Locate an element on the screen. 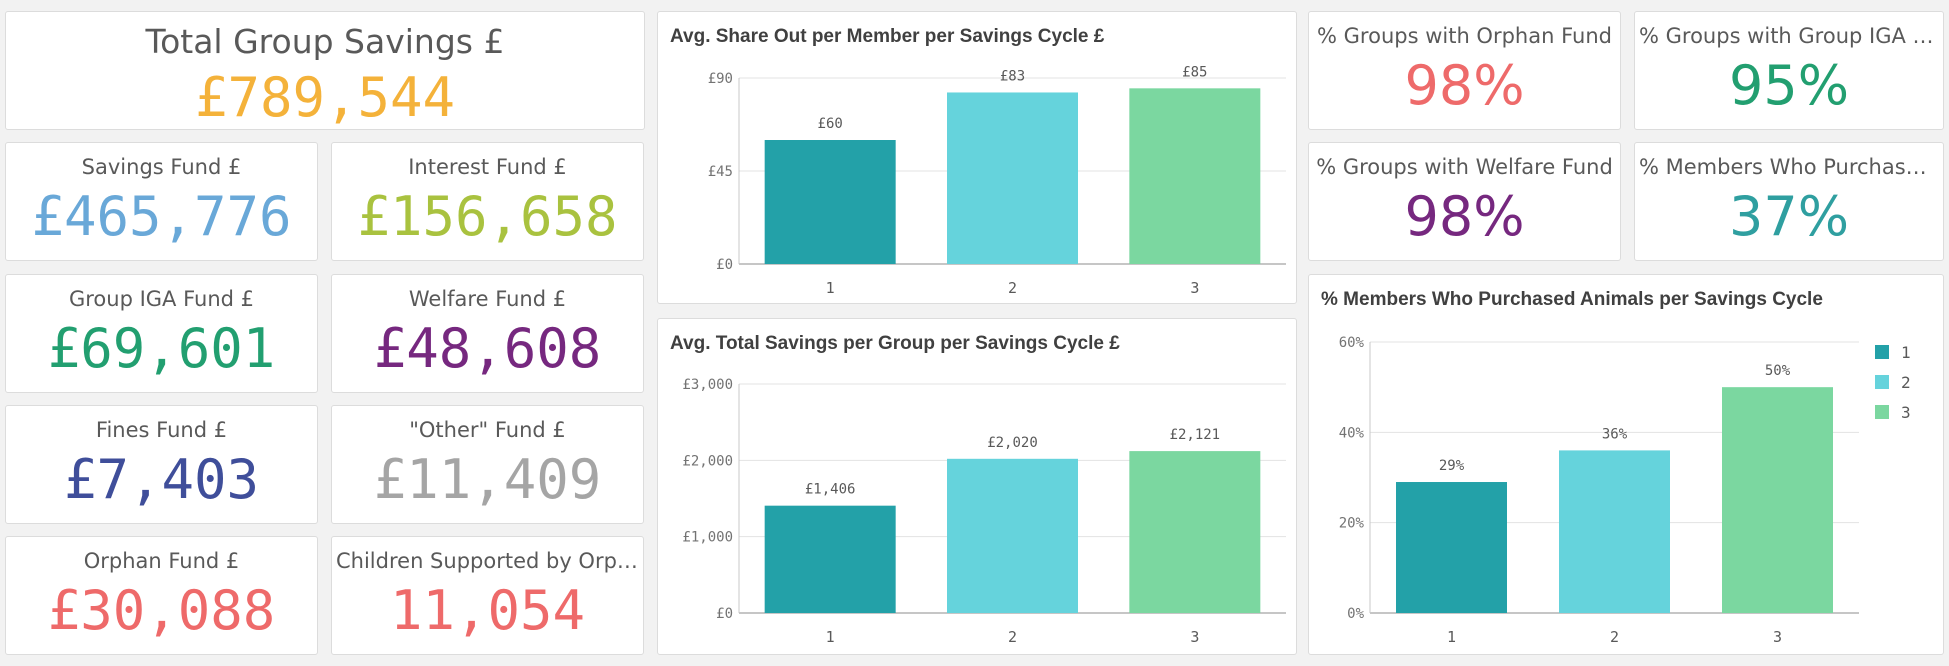 The height and width of the screenshot is (666, 1949). kpi-savings-fund: Savings Fund £ £465,776 is located at coordinates (161, 201).